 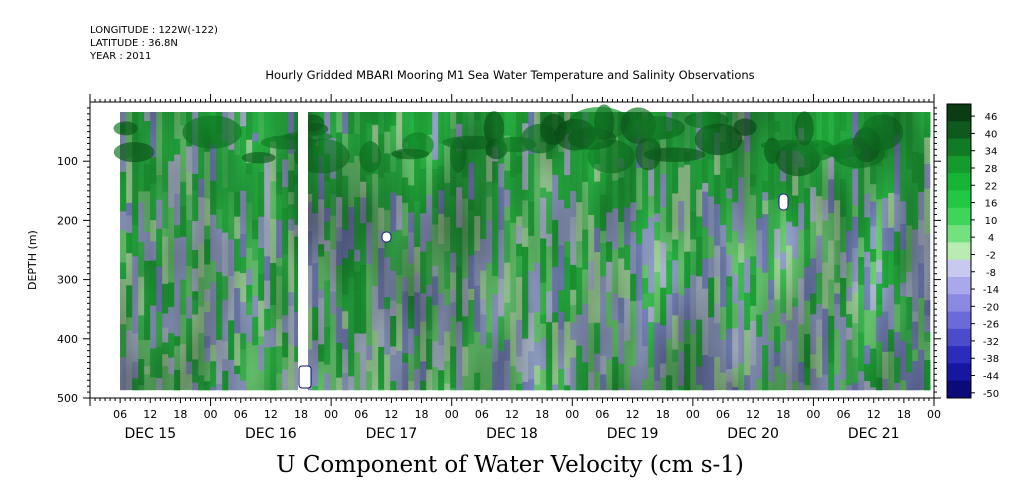 I want to click on x-day-label: DEC 17, so click(x=392, y=434).